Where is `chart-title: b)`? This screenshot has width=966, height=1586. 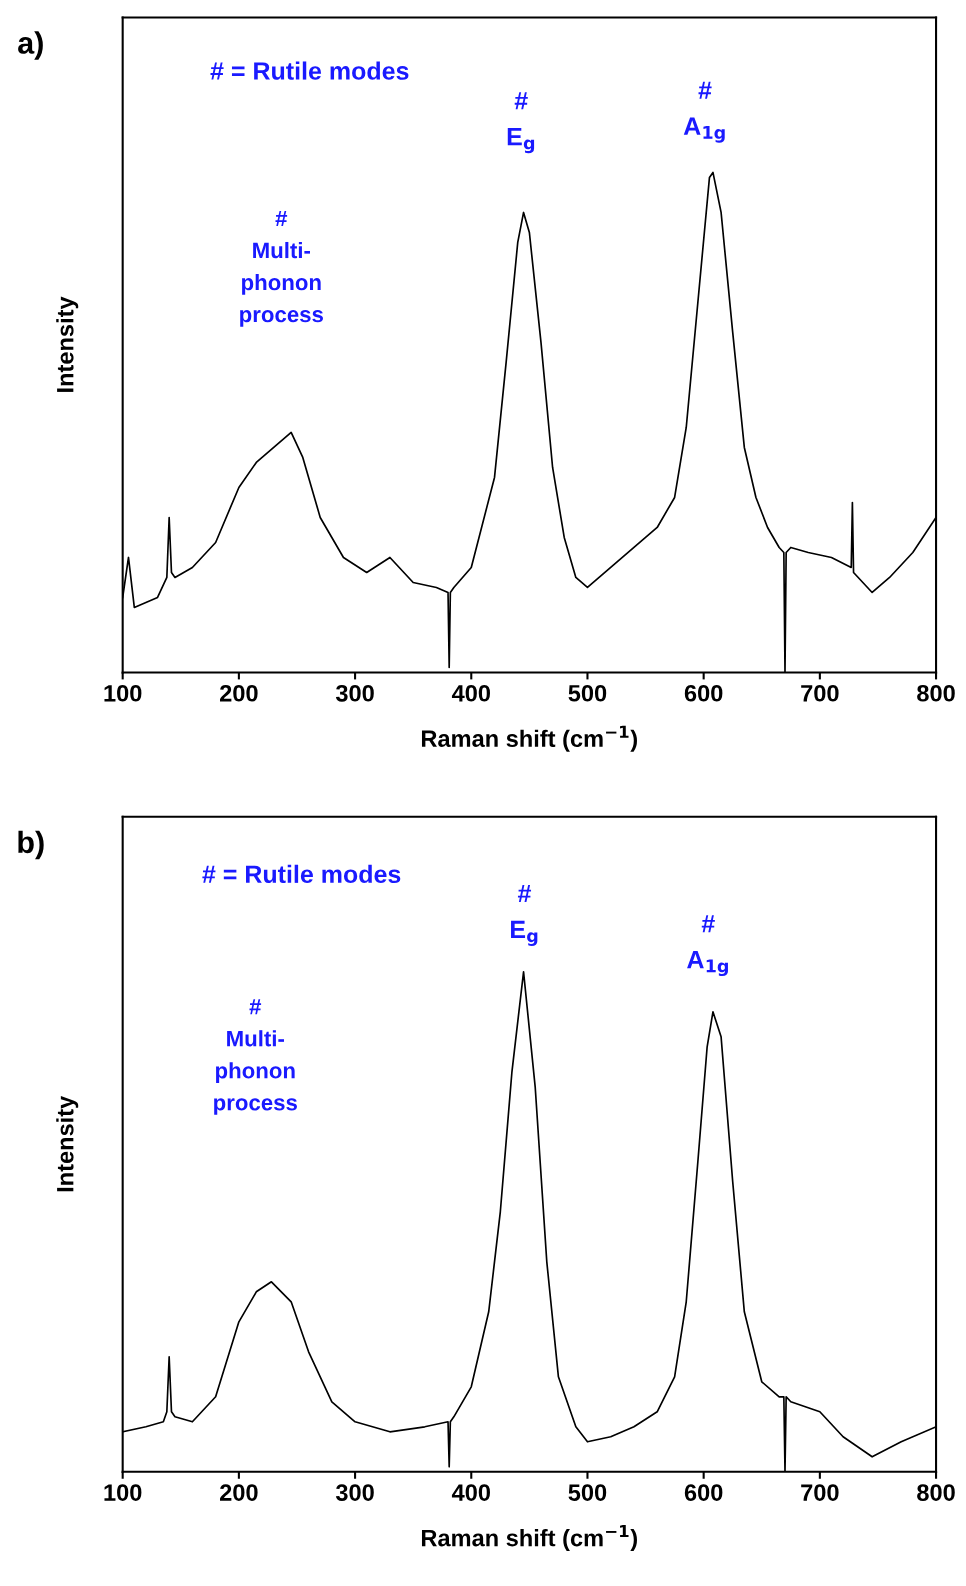
chart-title: b) is located at coordinates (31, 845).